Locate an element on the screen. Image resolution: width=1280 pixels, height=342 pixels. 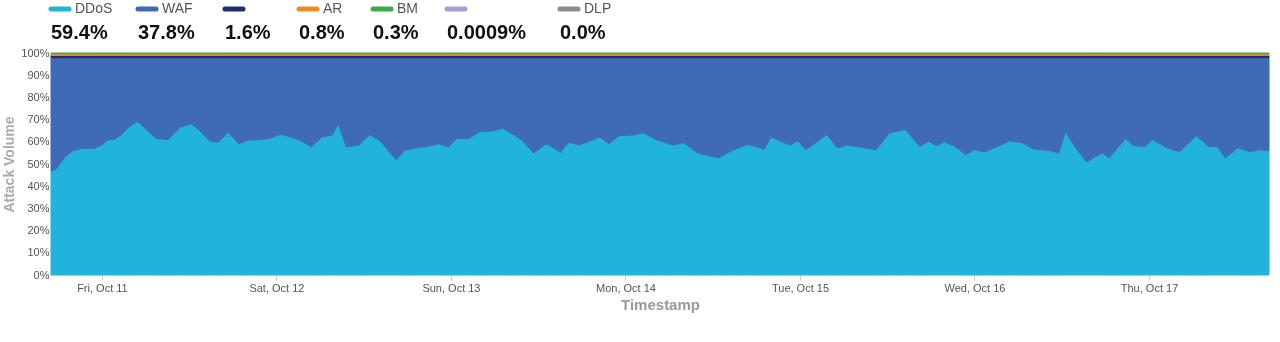
y-tick-label: 60% is located at coordinates (38, 141).